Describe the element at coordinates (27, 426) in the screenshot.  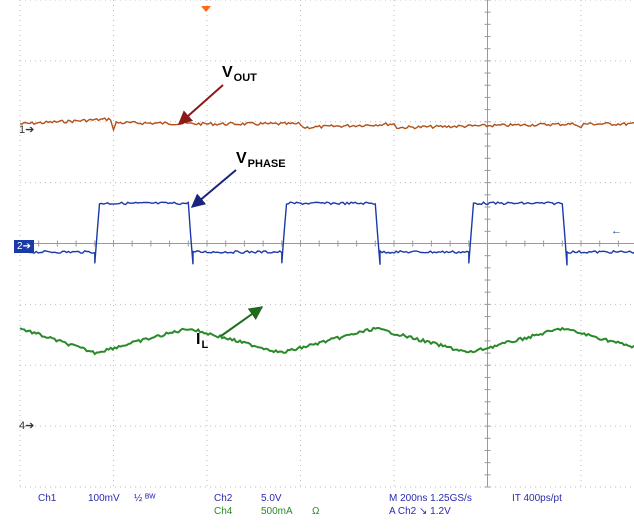
I see `ch4-marker: 4➔` at that location.